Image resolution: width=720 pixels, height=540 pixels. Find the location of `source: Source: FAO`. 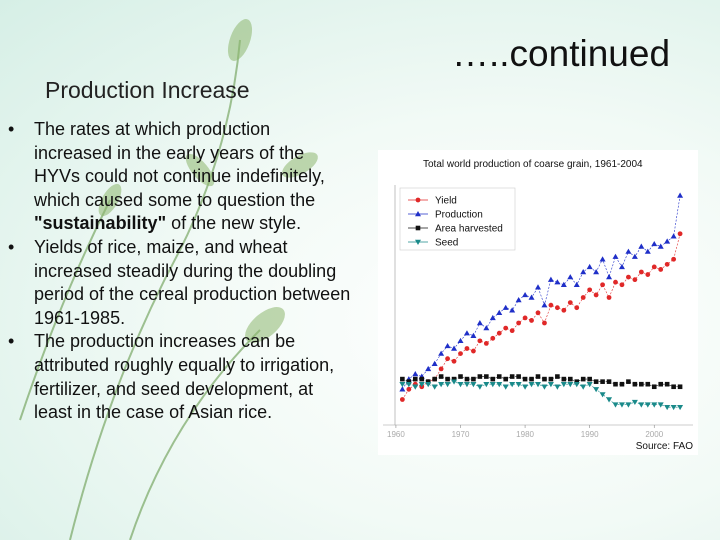

source: Source: FAO is located at coordinates (664, 446).